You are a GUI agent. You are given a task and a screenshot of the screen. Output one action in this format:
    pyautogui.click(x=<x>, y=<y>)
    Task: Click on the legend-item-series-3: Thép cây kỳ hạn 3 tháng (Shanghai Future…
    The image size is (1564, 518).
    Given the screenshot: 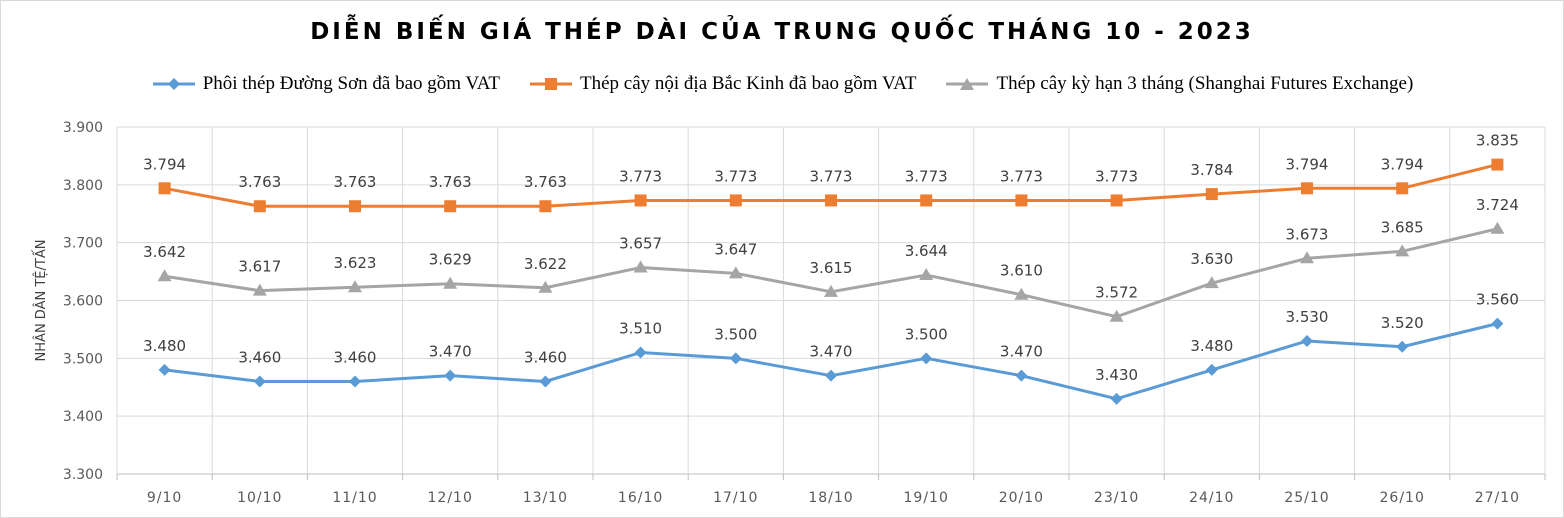 What is the action you would take?
    pyautogui.click(x=1178, y=84)
    